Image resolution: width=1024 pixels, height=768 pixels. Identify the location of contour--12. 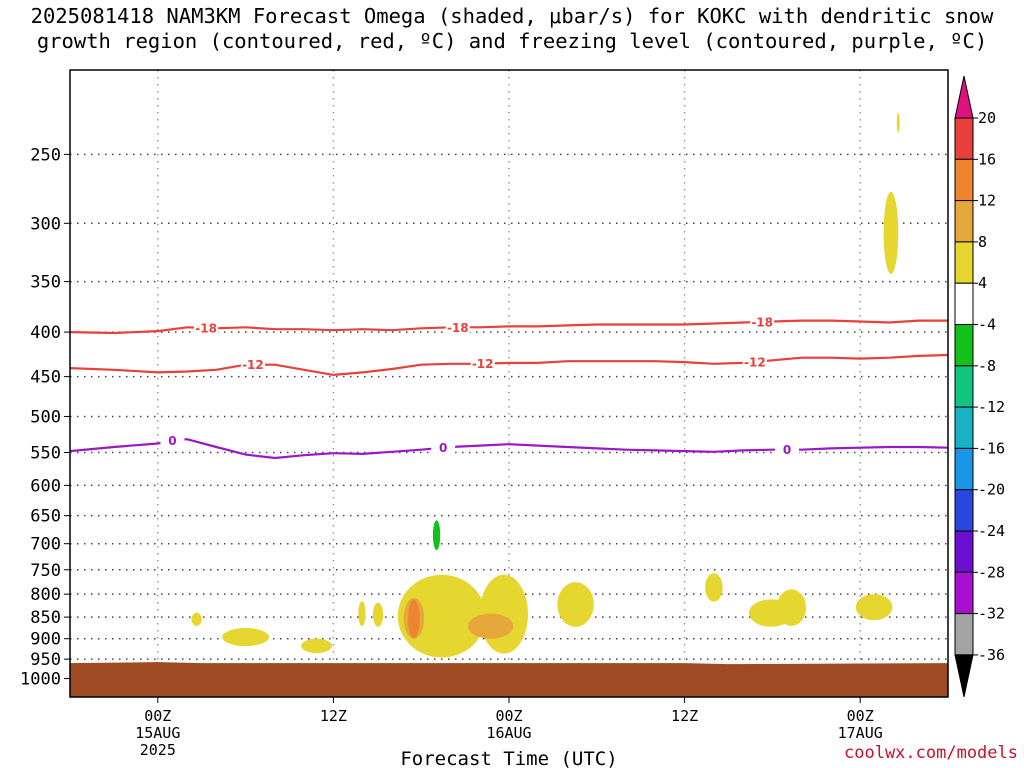
(509, 365).